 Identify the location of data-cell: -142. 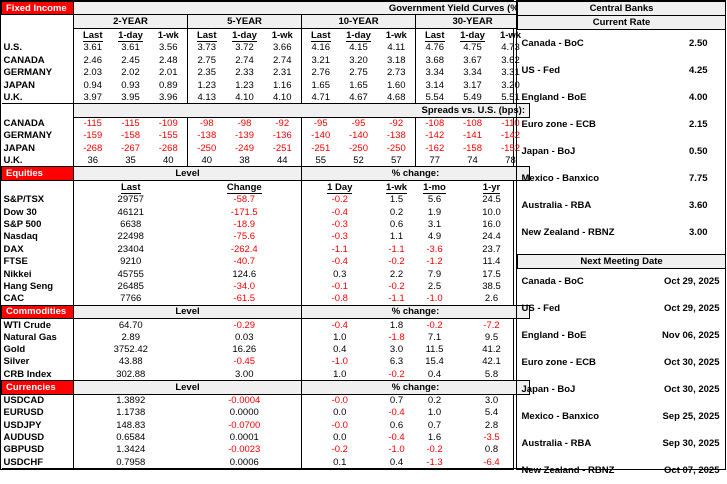
(435, 136).